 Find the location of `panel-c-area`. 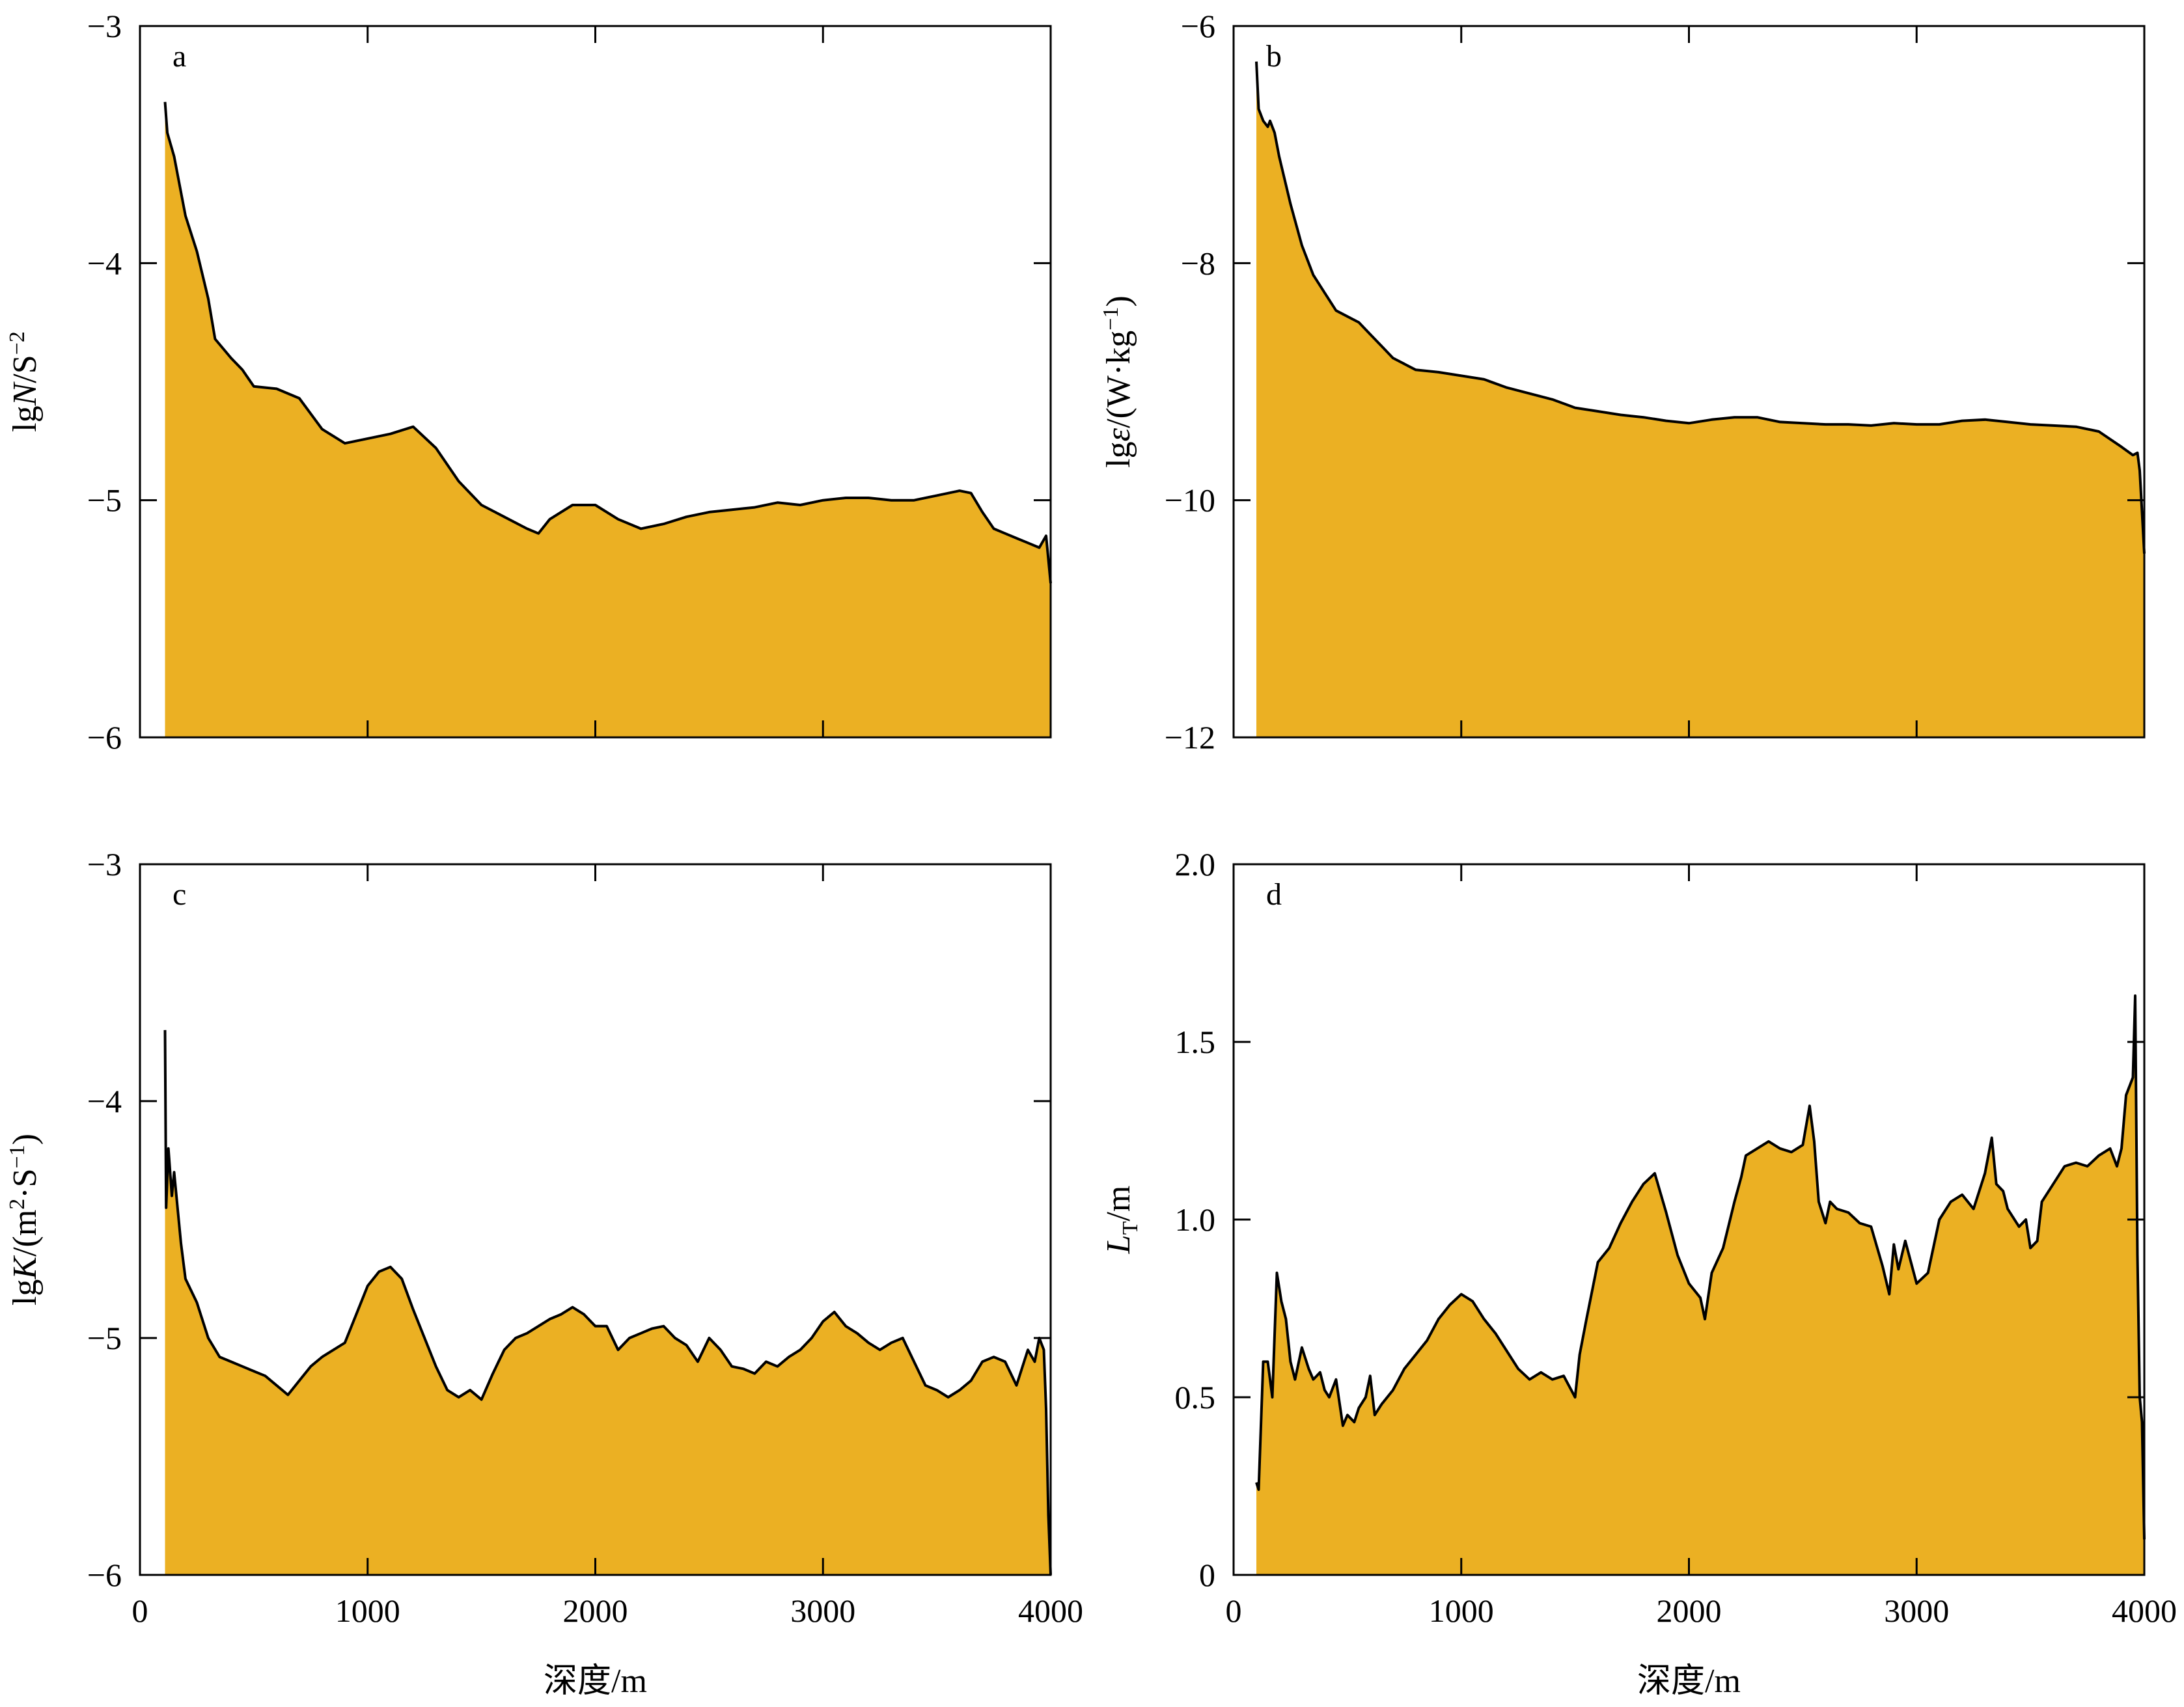

panel-c-area is located at coordinates (608, 1302).